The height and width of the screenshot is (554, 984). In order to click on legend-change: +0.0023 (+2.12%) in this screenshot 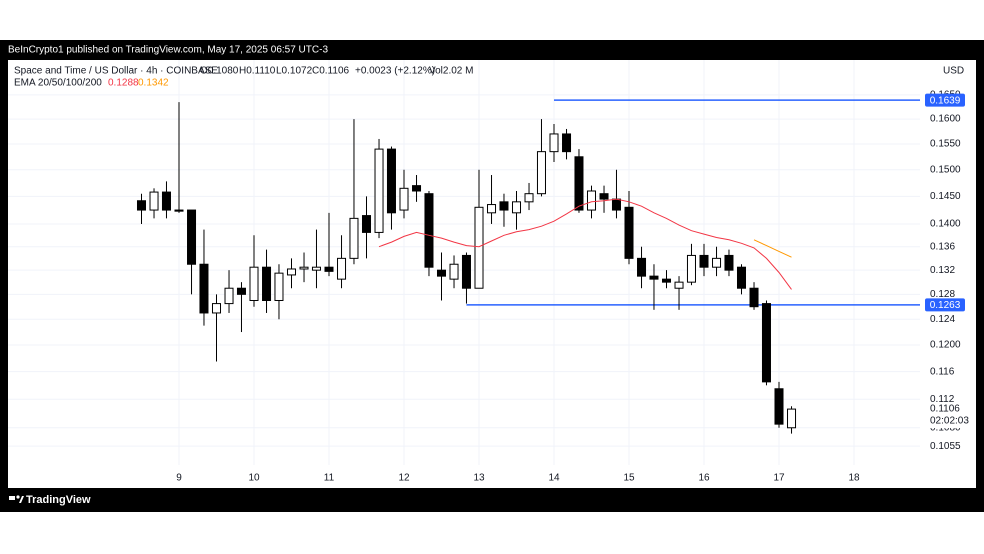, I will do `click(395, 71)`.